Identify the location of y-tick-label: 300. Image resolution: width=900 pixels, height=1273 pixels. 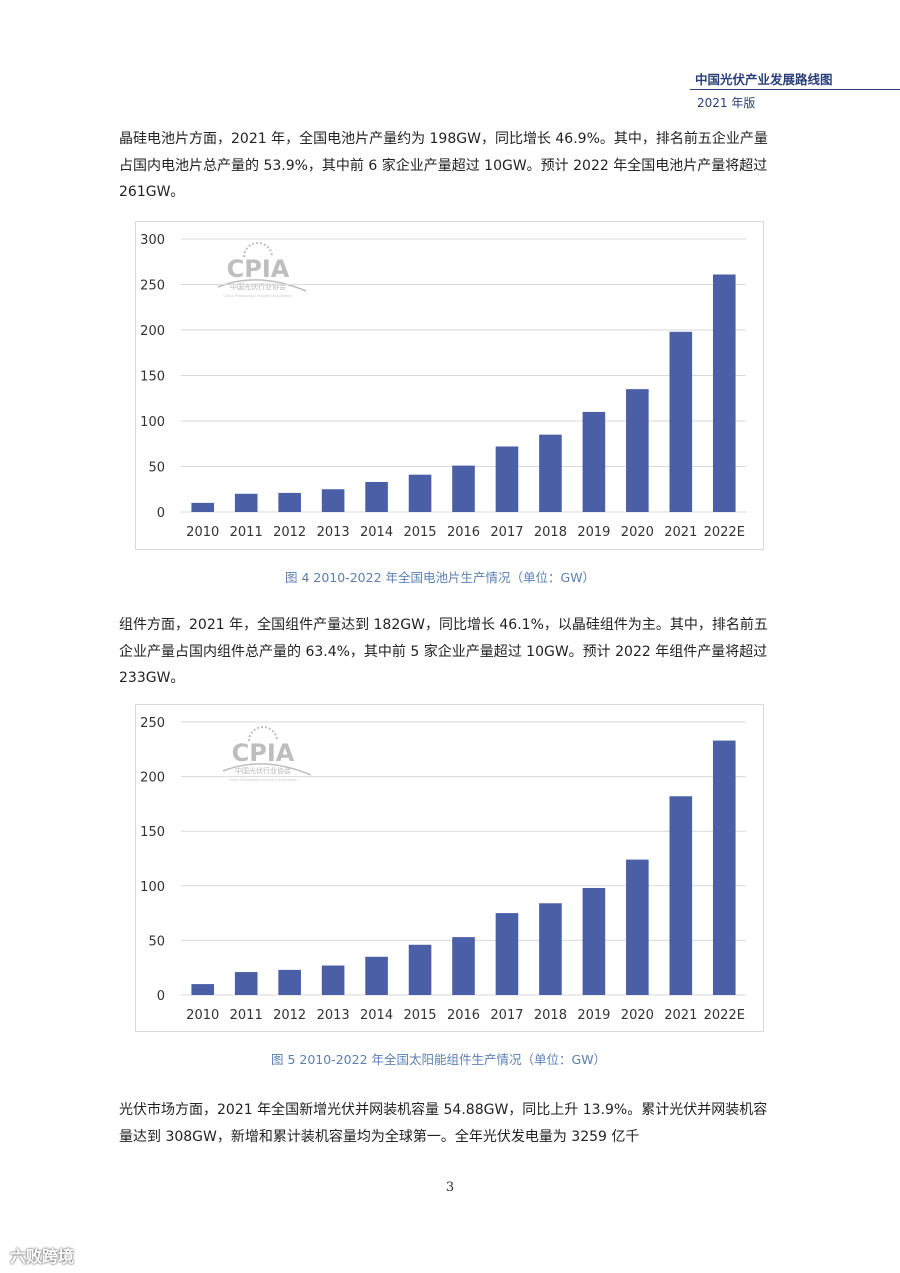
(152, 240).